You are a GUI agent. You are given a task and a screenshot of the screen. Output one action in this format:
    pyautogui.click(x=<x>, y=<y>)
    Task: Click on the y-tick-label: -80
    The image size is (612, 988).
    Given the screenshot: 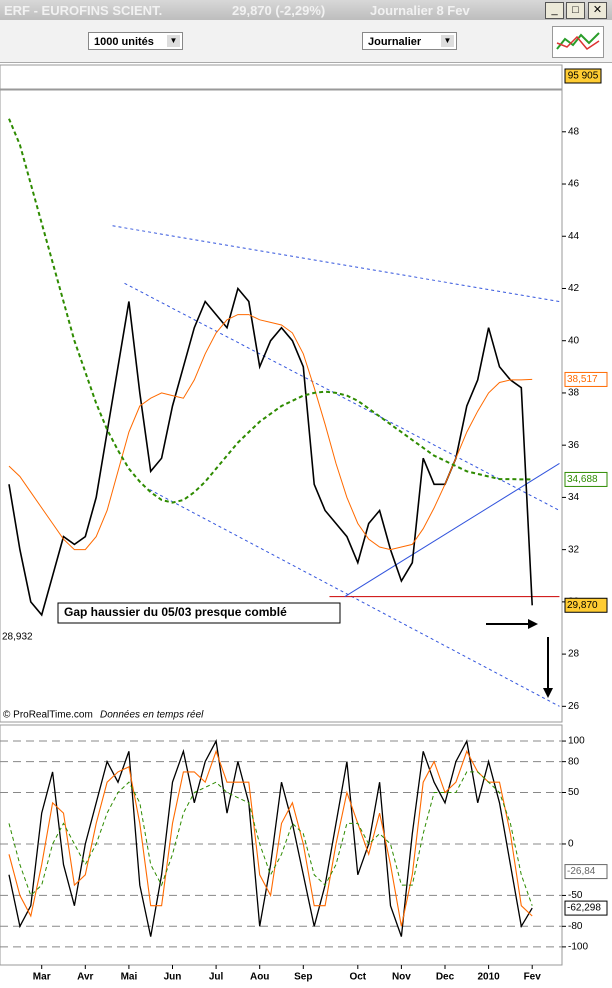 What is the action you would take?
    pyautogui.click(x=575, y=926)
    